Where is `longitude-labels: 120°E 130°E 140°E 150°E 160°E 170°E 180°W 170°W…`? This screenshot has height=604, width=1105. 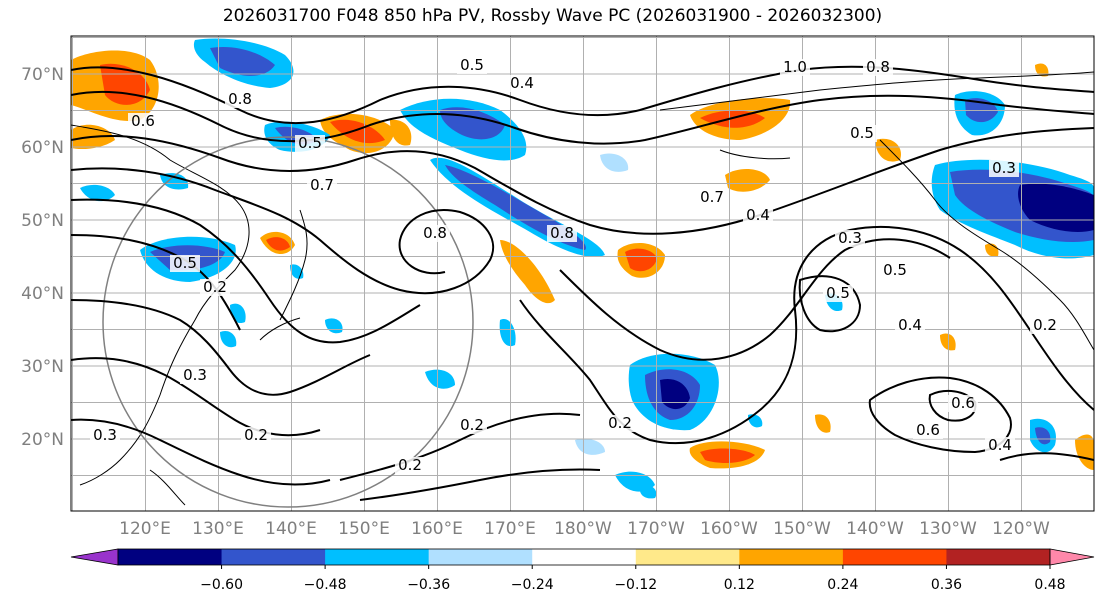 longitude-labels: 120°E 130°E 140°E 150°E 160°E 170°E 180°W 170°W… is located at coordinates (584, 529).